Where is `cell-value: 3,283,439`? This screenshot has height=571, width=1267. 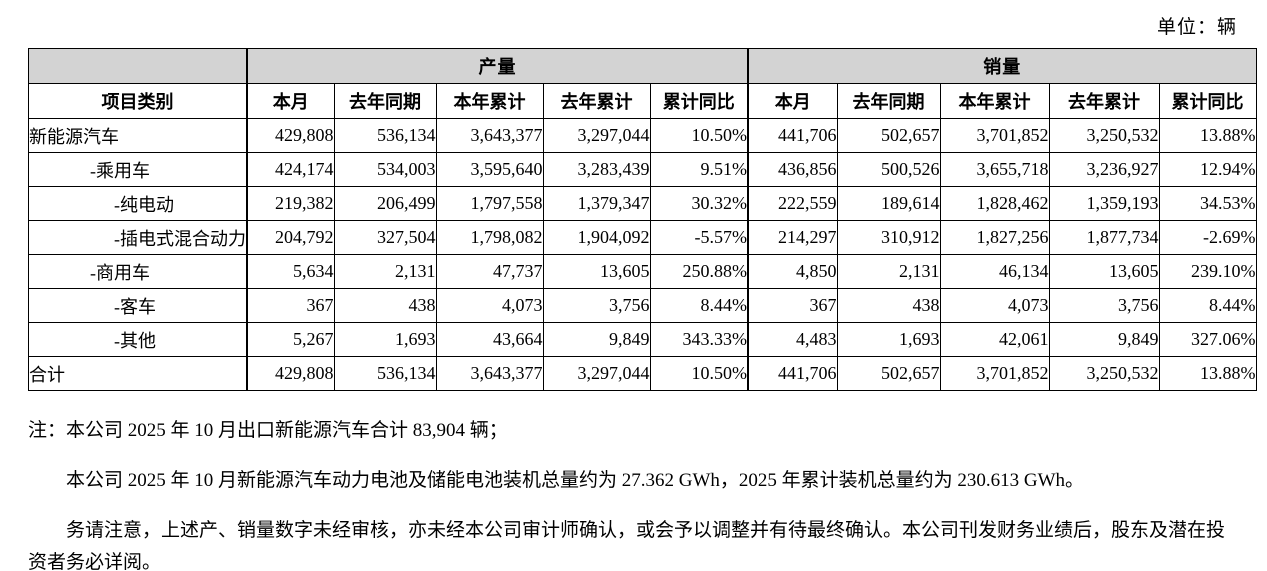 cell-value: 3,283,439 is located at coordinates (596, 169).